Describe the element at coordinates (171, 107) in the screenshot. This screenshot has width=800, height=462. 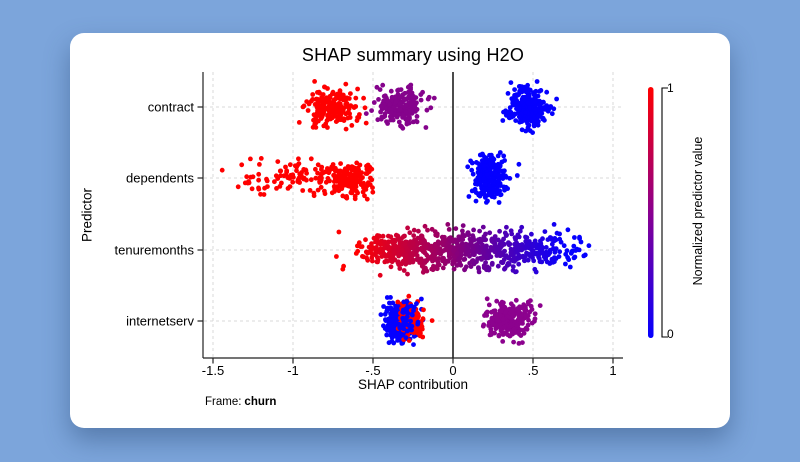
I see `category-label-contract: contract` at that location.